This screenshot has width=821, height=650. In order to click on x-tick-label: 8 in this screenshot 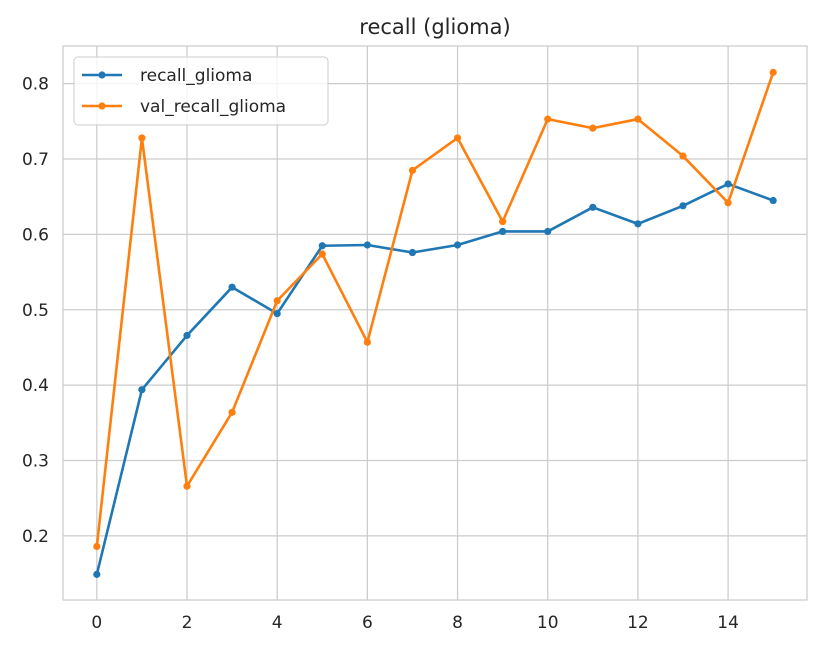, I will do `click(457, 623)`.